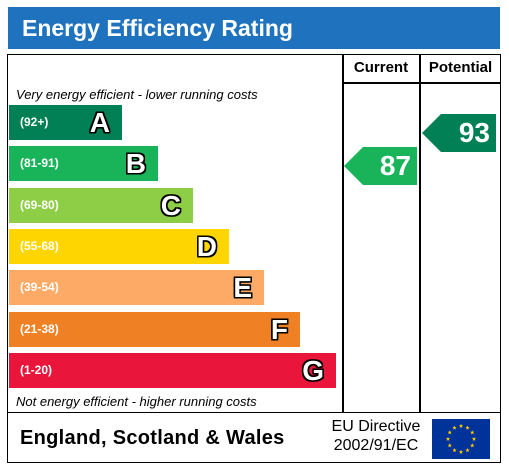 The width and height of the screenshot is (509, 467). I want to click on potential-rating-arrow: 93, so click(459, 133).